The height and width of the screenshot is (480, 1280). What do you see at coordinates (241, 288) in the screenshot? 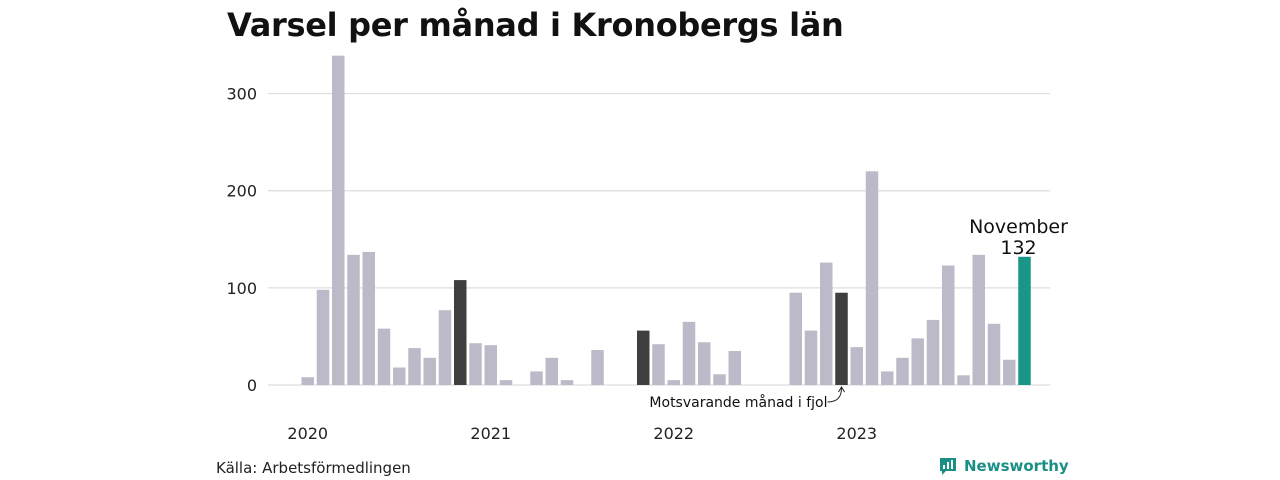
I see `y-tick-label: 100` at bounding box center [241, 288].